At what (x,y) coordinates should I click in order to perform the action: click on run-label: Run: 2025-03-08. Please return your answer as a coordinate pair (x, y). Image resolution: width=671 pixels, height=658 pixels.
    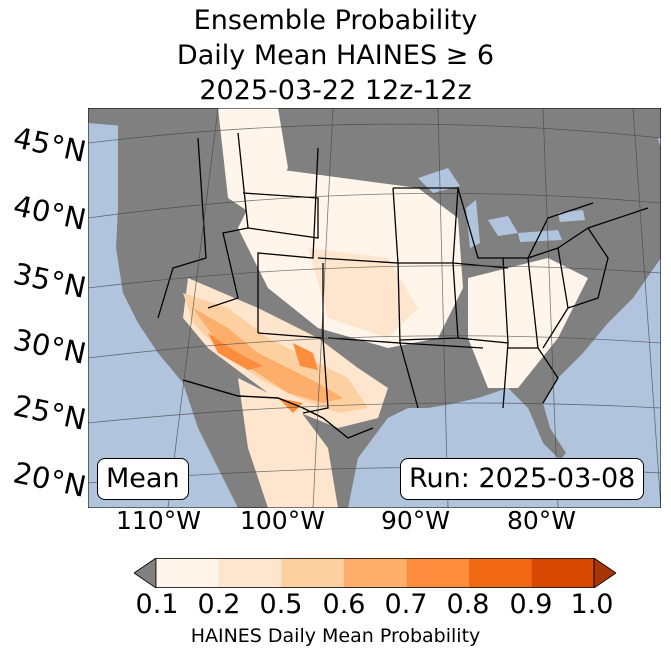
    Looking at the image, I should click on (522, 479).